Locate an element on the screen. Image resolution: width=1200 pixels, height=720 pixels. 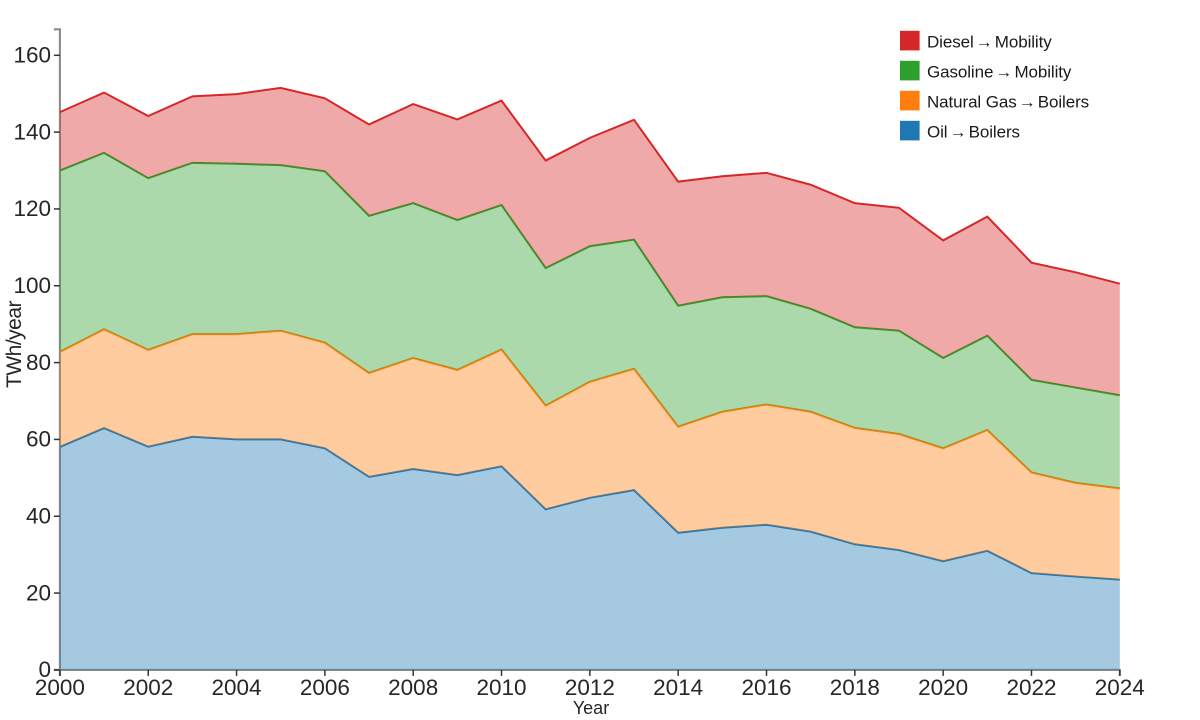
svg-text: 2020 is located at coordinates (943, 687).